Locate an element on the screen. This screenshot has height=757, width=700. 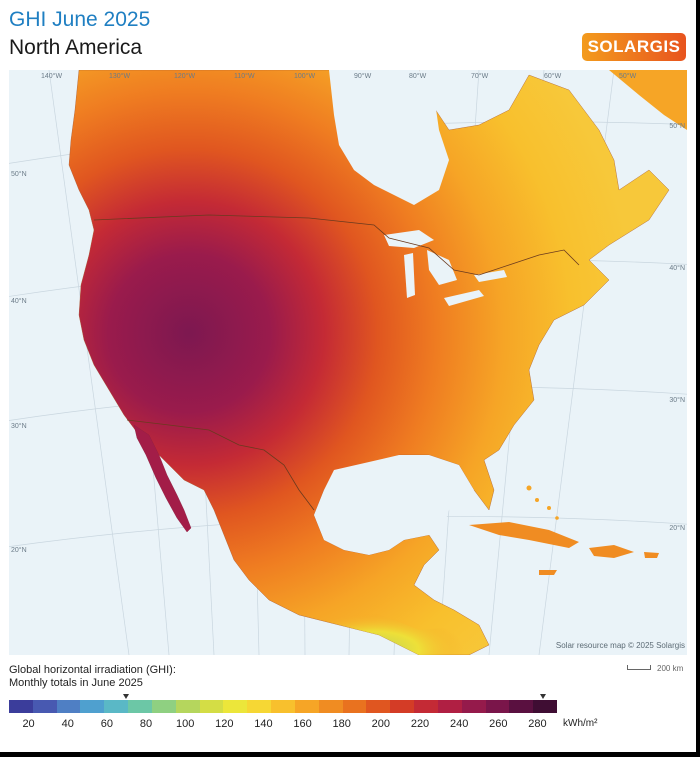
colorbar is located at coordinates (283, 706).